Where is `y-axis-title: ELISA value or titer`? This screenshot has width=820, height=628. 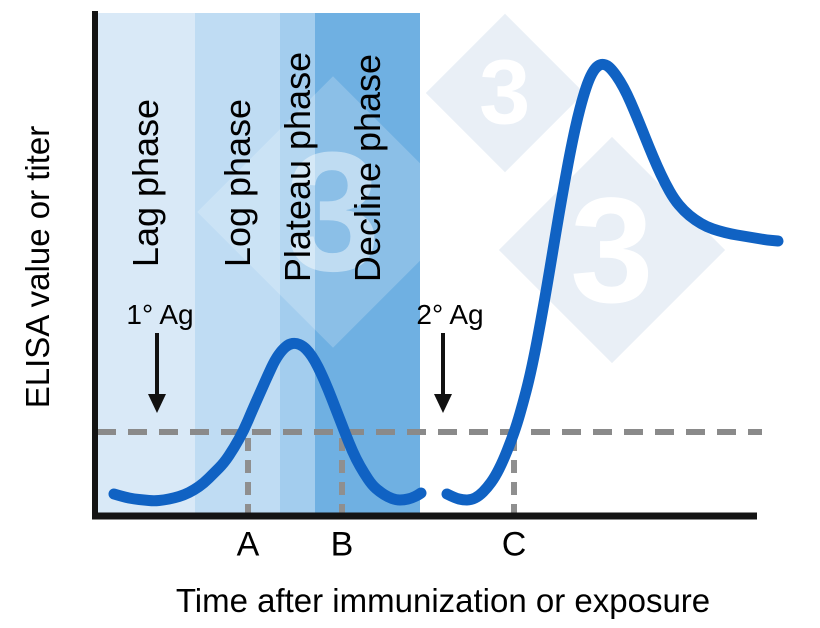
y-axis-title: ELISA value or titer is located at coordinates (37, 267).